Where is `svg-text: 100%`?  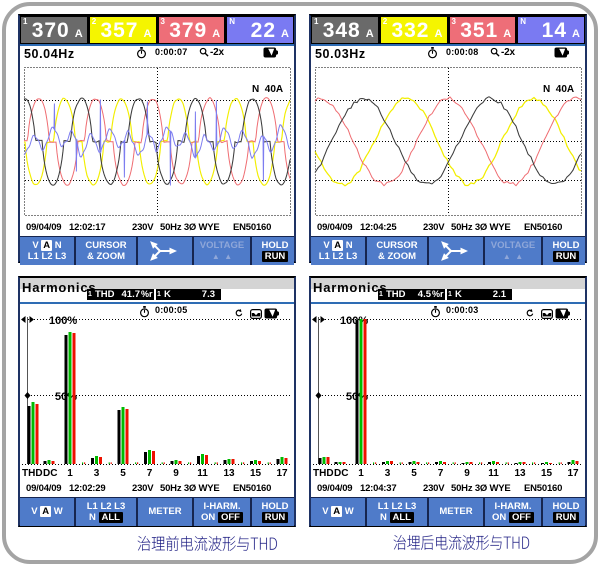
svg-text: 100% is located at coordinates (63, 321).